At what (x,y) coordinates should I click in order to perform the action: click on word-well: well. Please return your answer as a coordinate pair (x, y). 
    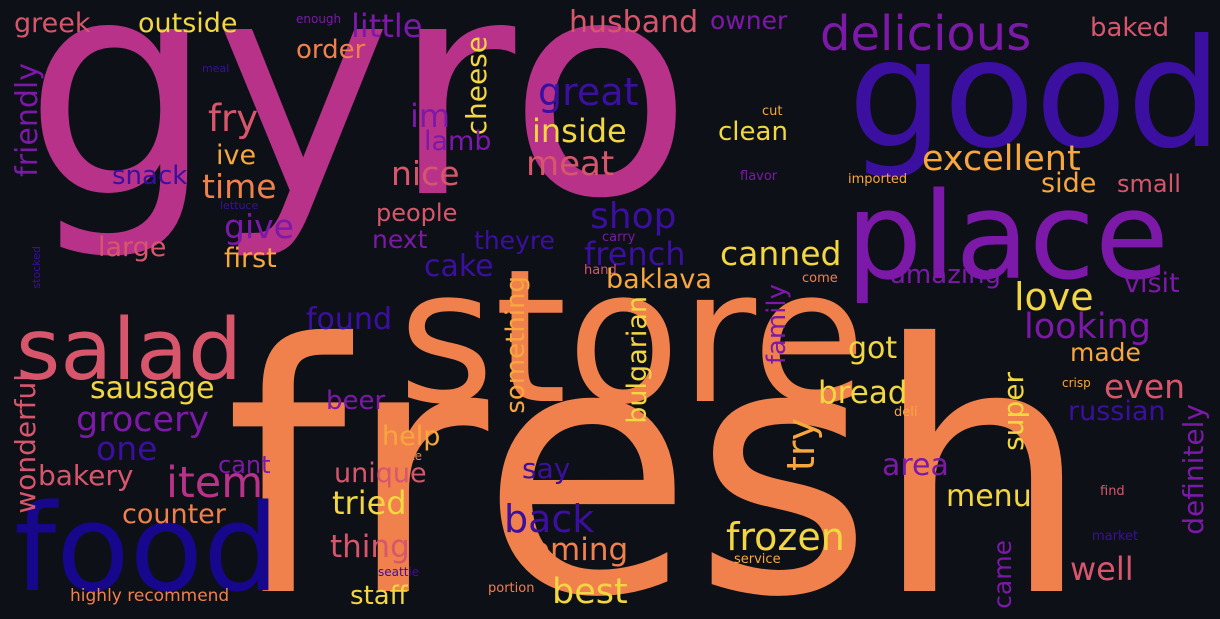
    Looking at the image, I should click on (1102, 569).